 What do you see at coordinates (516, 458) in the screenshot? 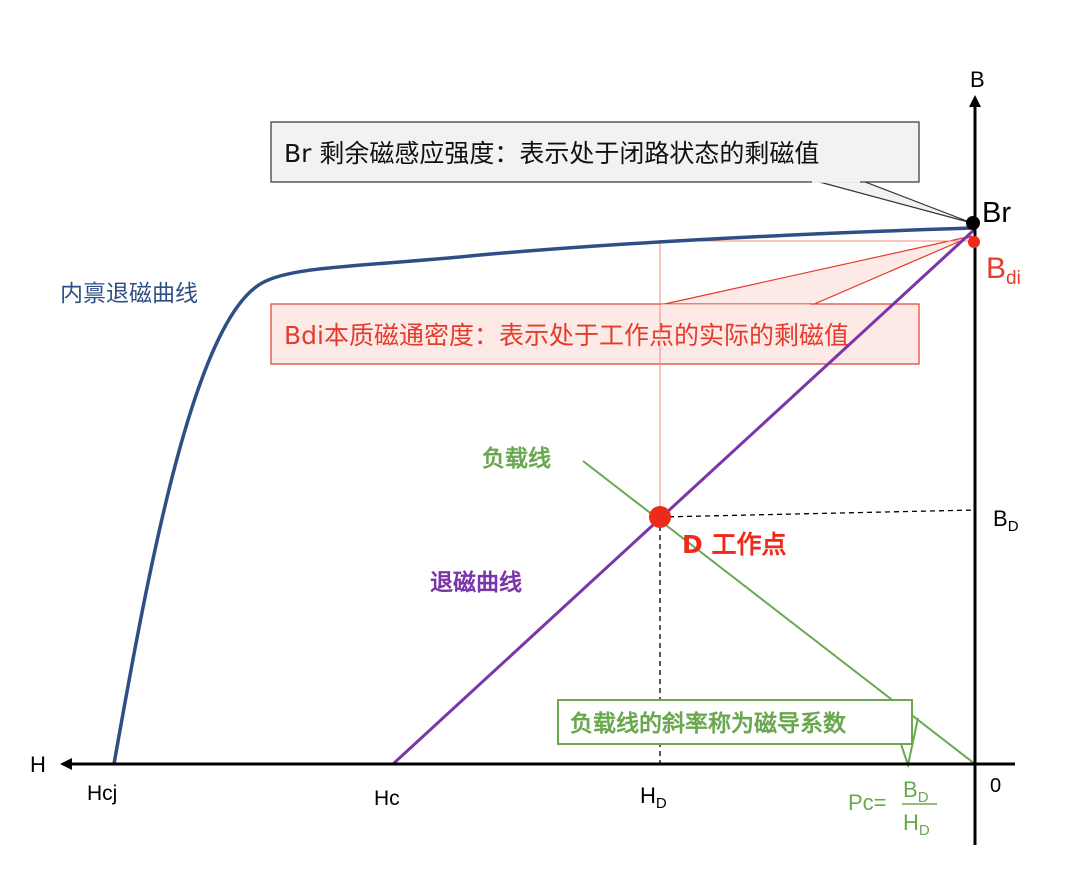
I see `load-line-label: 负载线` at bounding box center [516, 458].